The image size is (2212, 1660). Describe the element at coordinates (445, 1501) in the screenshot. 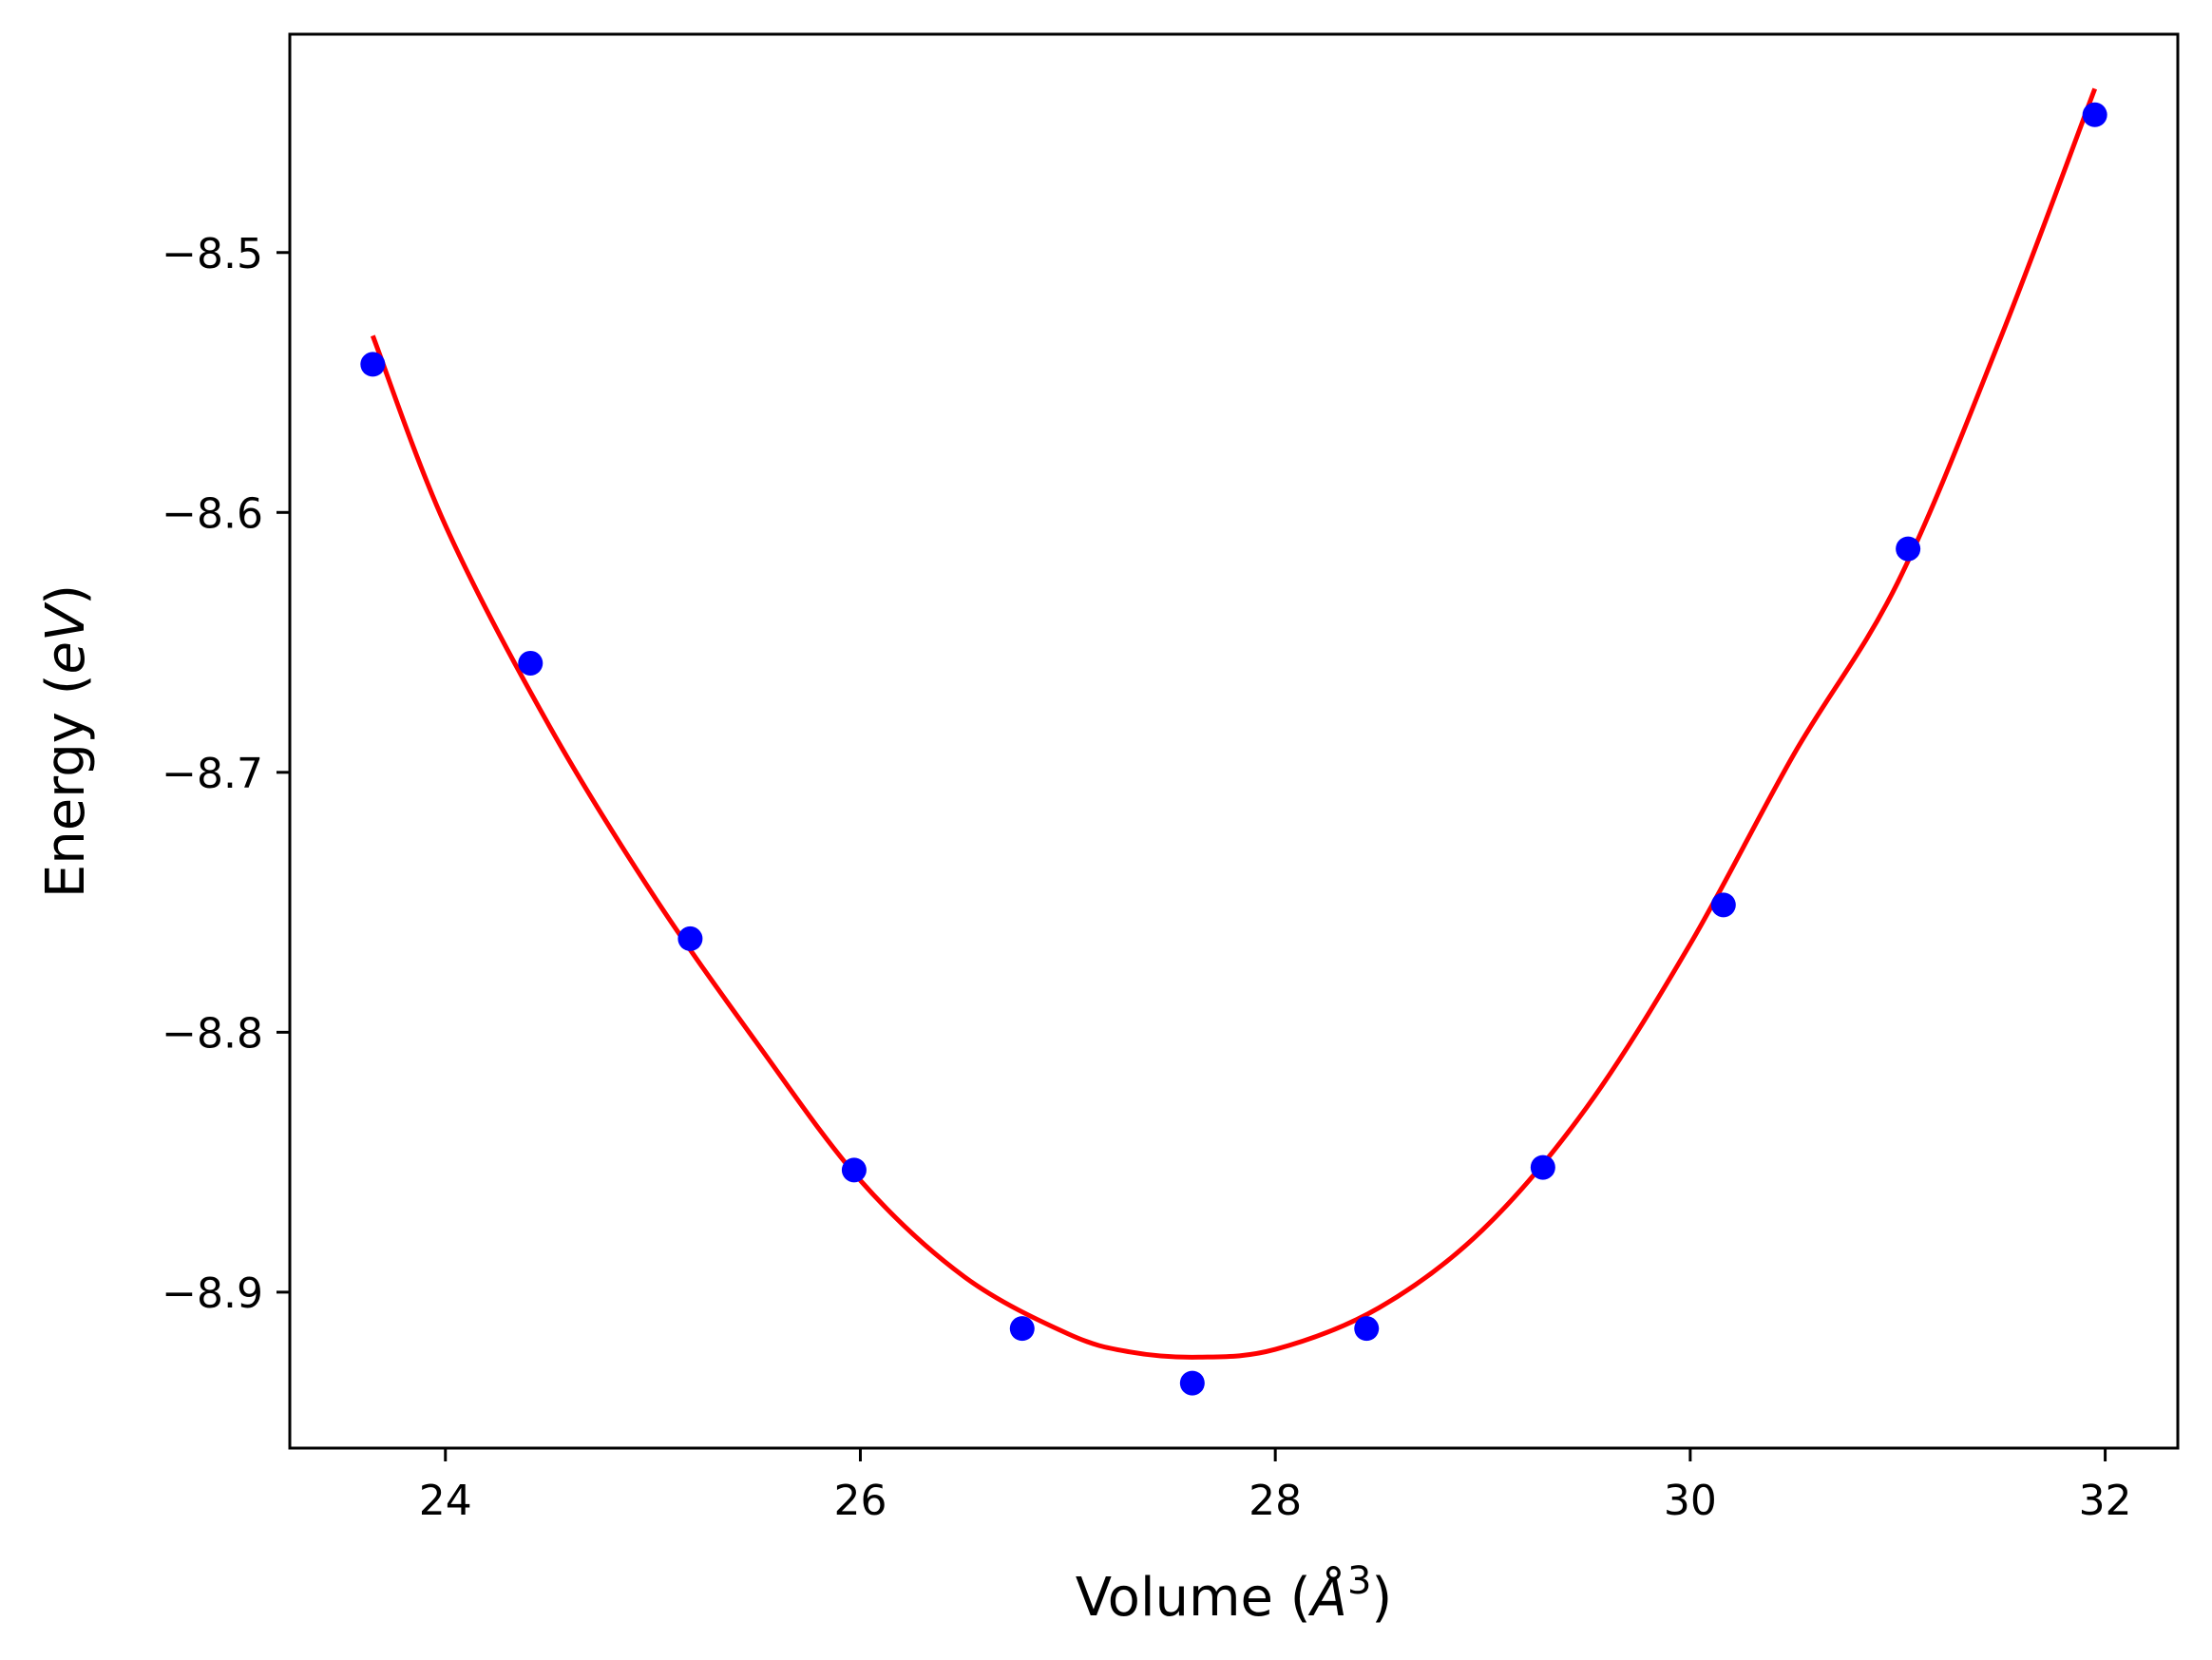

I see `x-tick-label: 24` at that location.